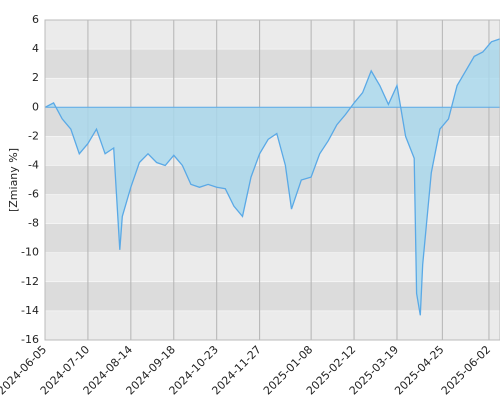 The image size is (500, 400). What do you see at coordinates (33, 194) in the screenshot?
I see `y-tick-label: -6` at bounding box center [33, 194].